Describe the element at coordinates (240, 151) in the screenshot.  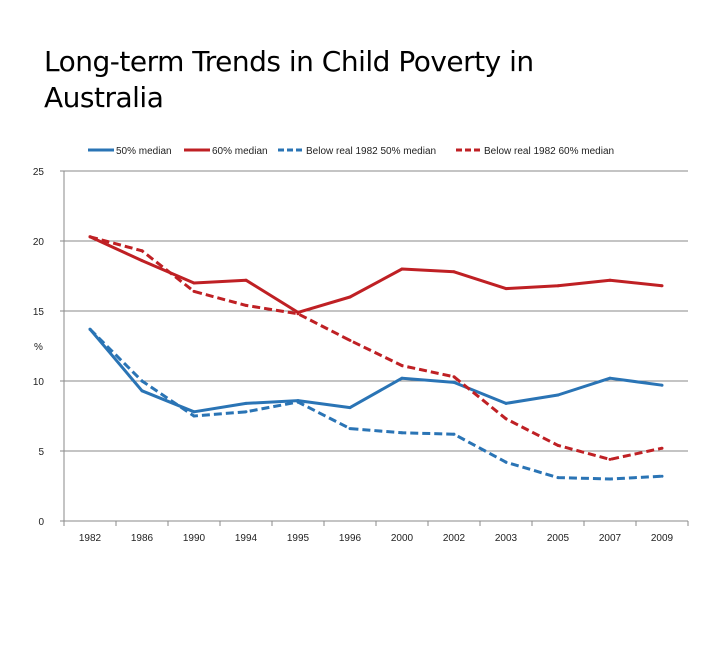
I see `legend-label: 60% median` at that location.